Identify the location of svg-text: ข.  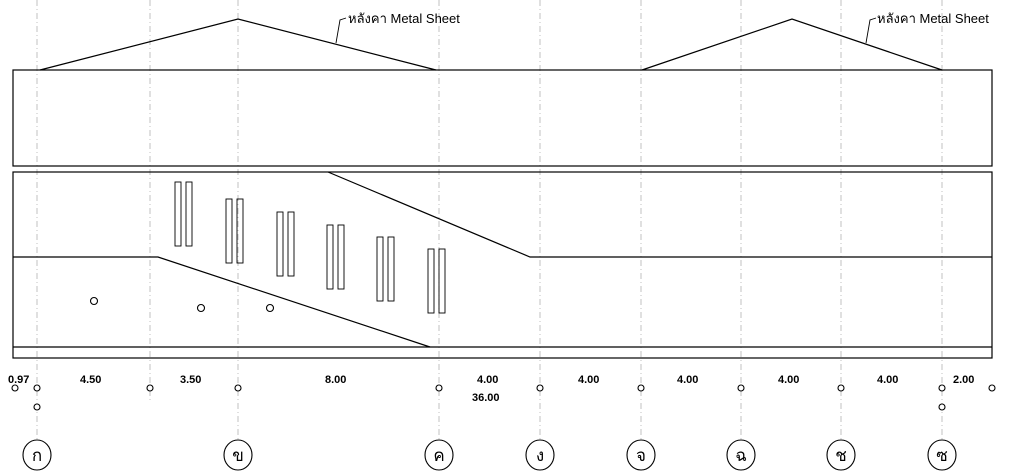
(238, 455).